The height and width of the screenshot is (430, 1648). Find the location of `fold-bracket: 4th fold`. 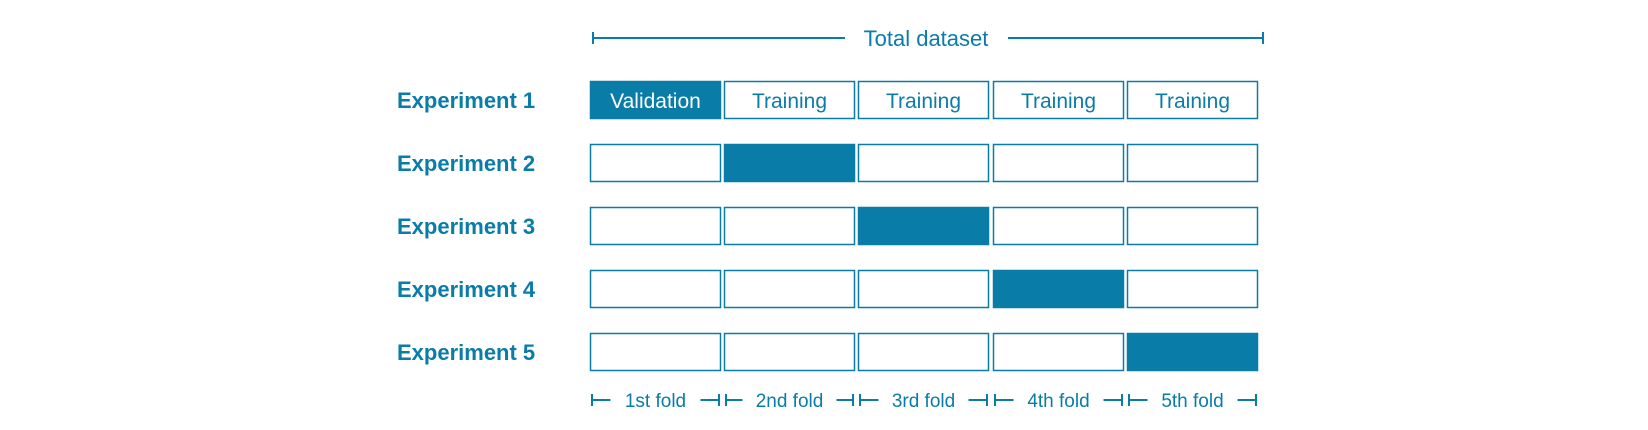

fold-bracket: 4th fold is located at coordinates (1058, 401).